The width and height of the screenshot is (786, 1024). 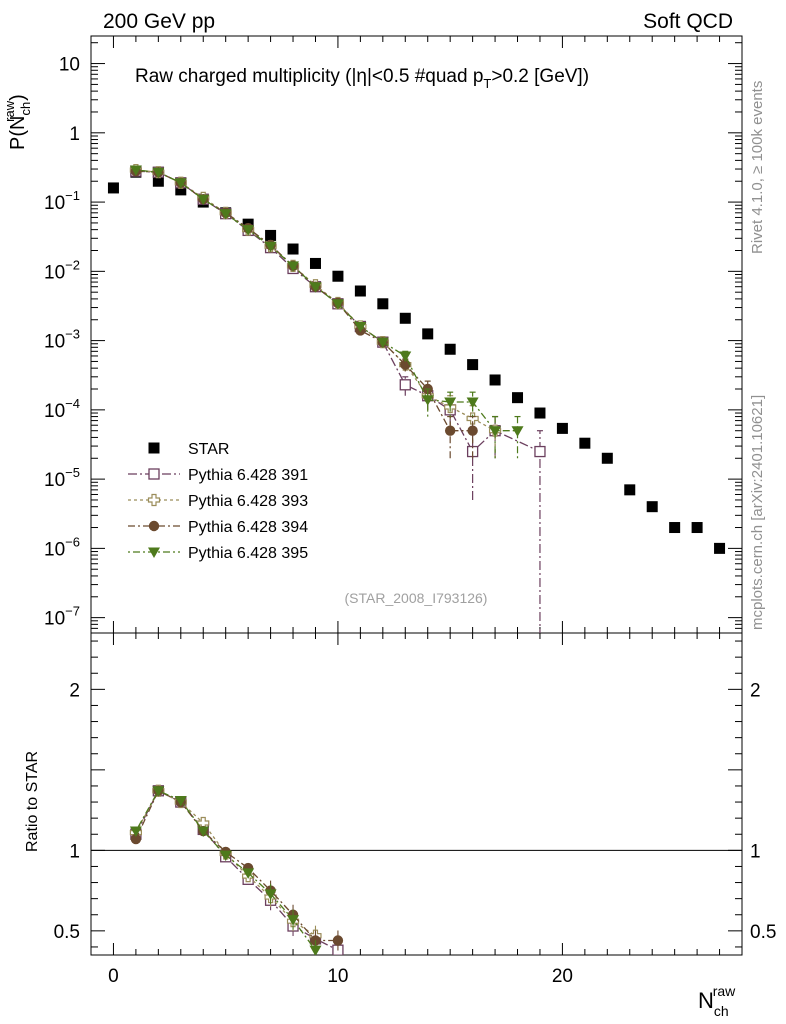 I want to click on legend-item-star: STAR, so click(x=188, y=449).